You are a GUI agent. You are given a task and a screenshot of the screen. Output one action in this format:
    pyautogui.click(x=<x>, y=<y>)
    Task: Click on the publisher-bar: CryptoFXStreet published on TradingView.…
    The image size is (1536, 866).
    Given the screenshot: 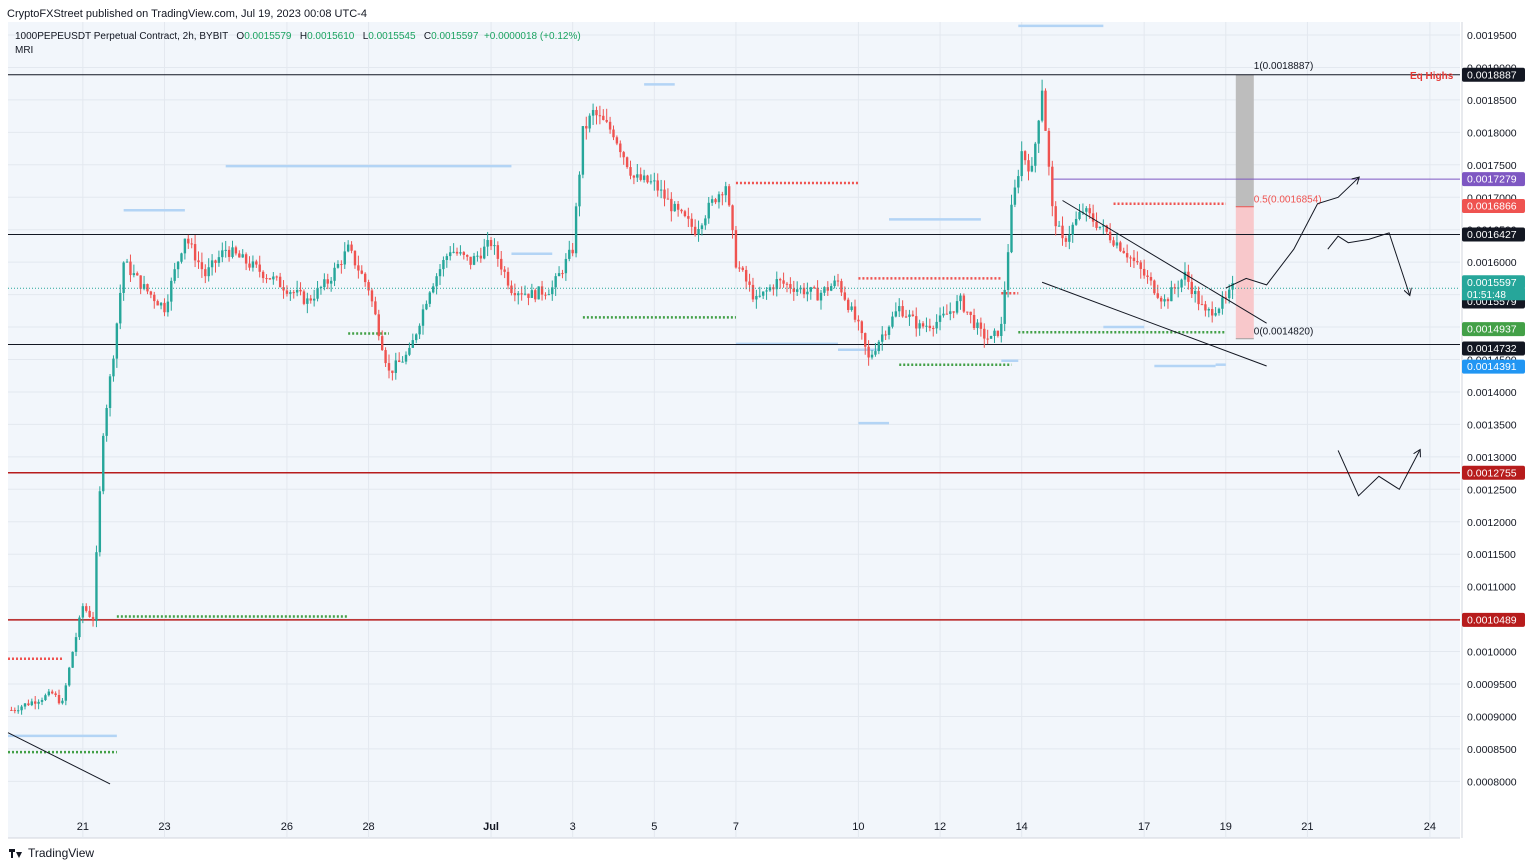 What is the action you would take?
    pyautogui.click(x=768, y=11)
    